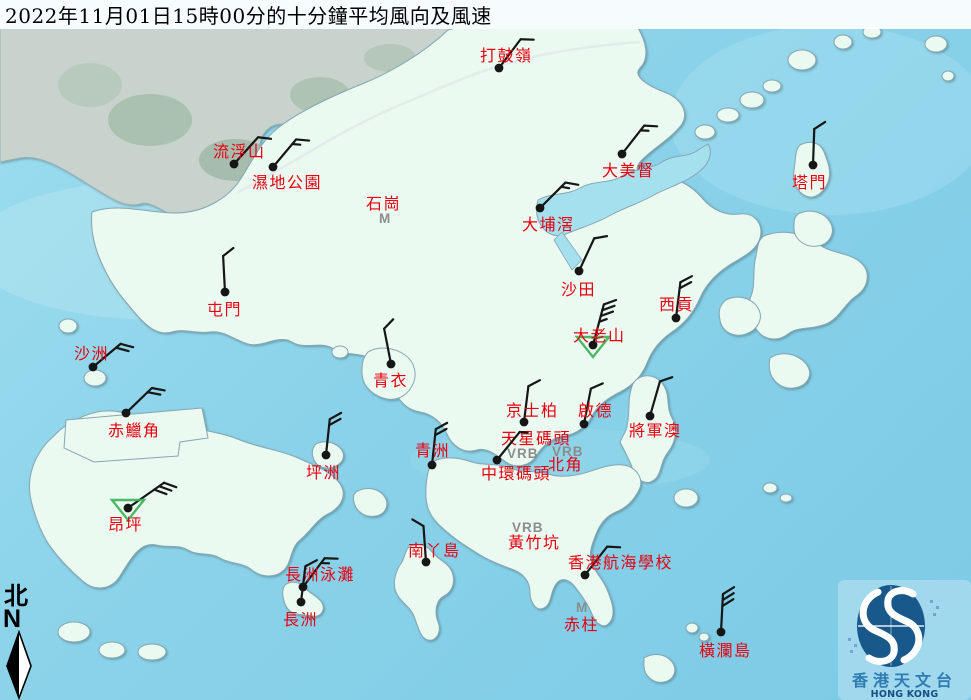 The width and height of the screenshot is (971, 700). Describe the element at coordinates (620, 562) in the screenshot. I see `station-hk-sea-school: 香港航海學校` at that location.